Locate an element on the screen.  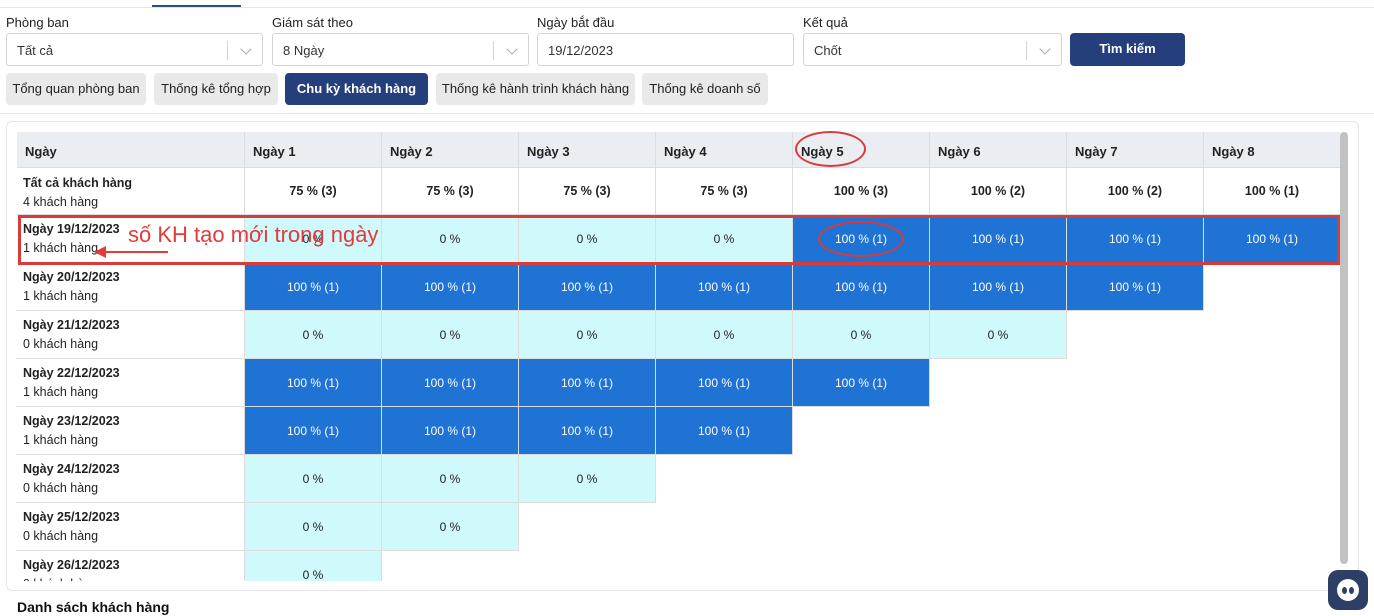
department-select: Tất cả is located at coordinates (134, 49).